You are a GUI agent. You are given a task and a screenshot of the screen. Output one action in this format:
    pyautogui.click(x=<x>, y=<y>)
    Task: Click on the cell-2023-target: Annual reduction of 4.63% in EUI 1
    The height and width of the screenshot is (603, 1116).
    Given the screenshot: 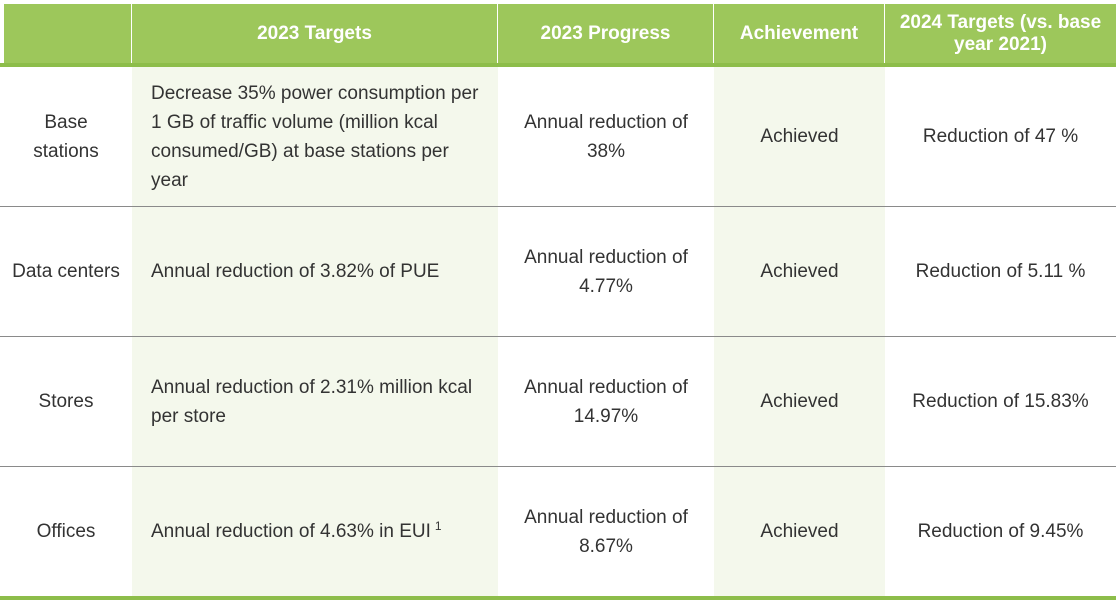 What is the action you would take?
    pyautogui.click(x=315, y=531)
    